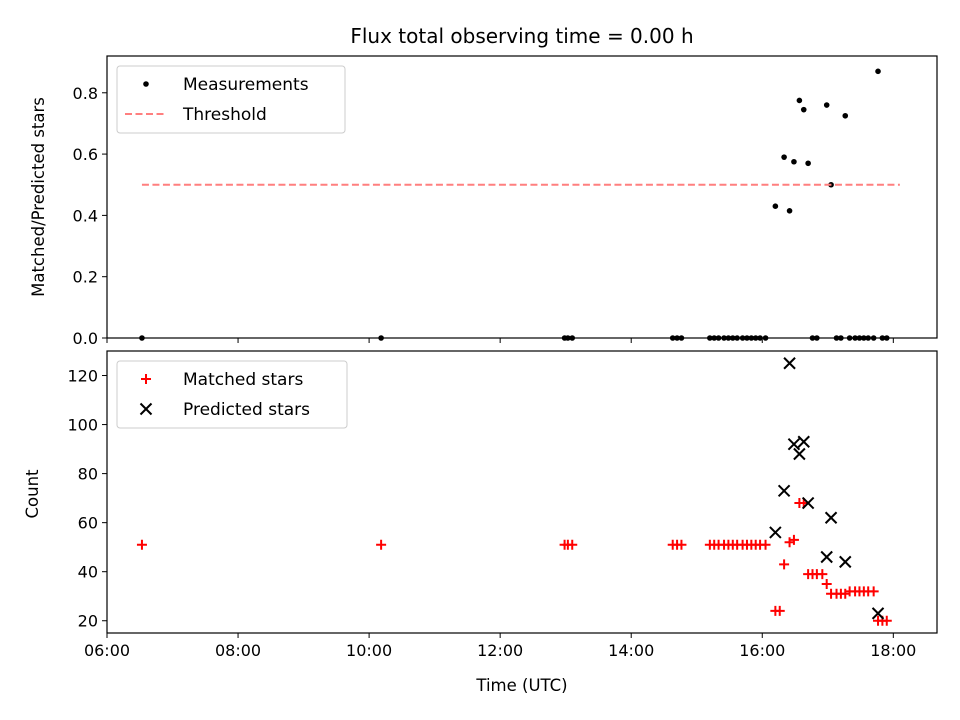  What do you see at coordinates (85, 154) in the screenshot?
I see `top-y-tick-label: 0.6` at bounding box center [85, 154].